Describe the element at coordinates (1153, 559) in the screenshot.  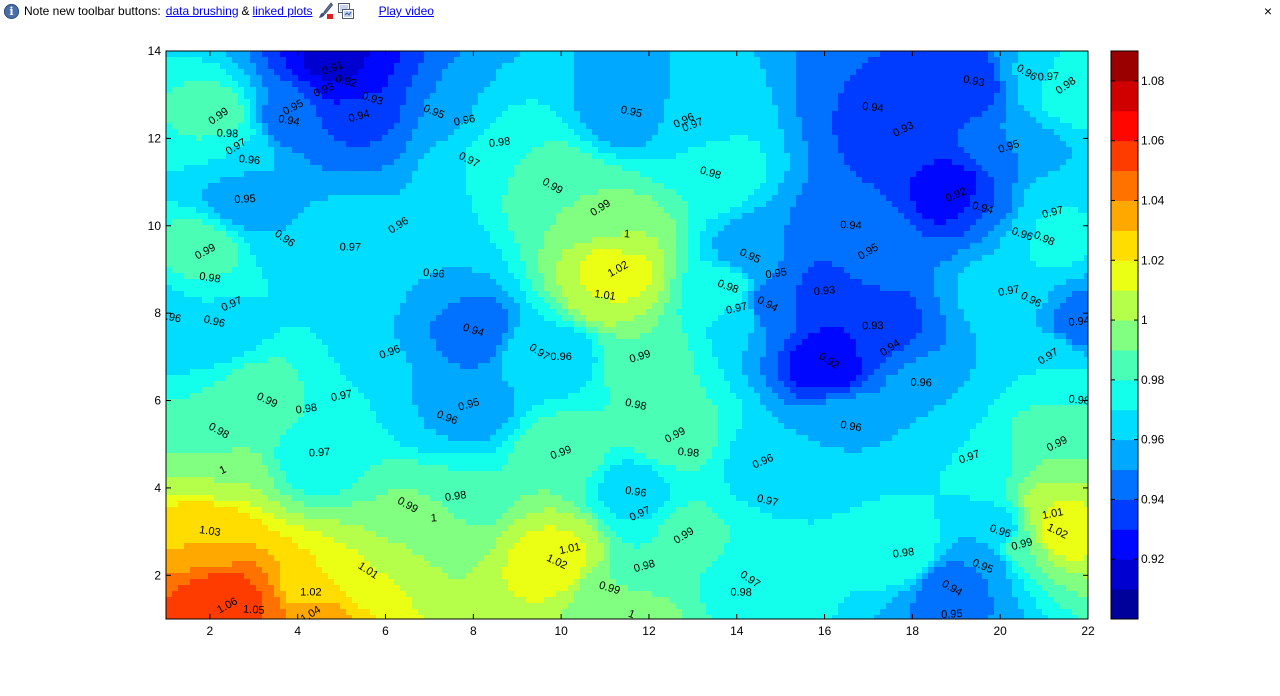
I see `colorbar-tick-label: 0.92` at that location.